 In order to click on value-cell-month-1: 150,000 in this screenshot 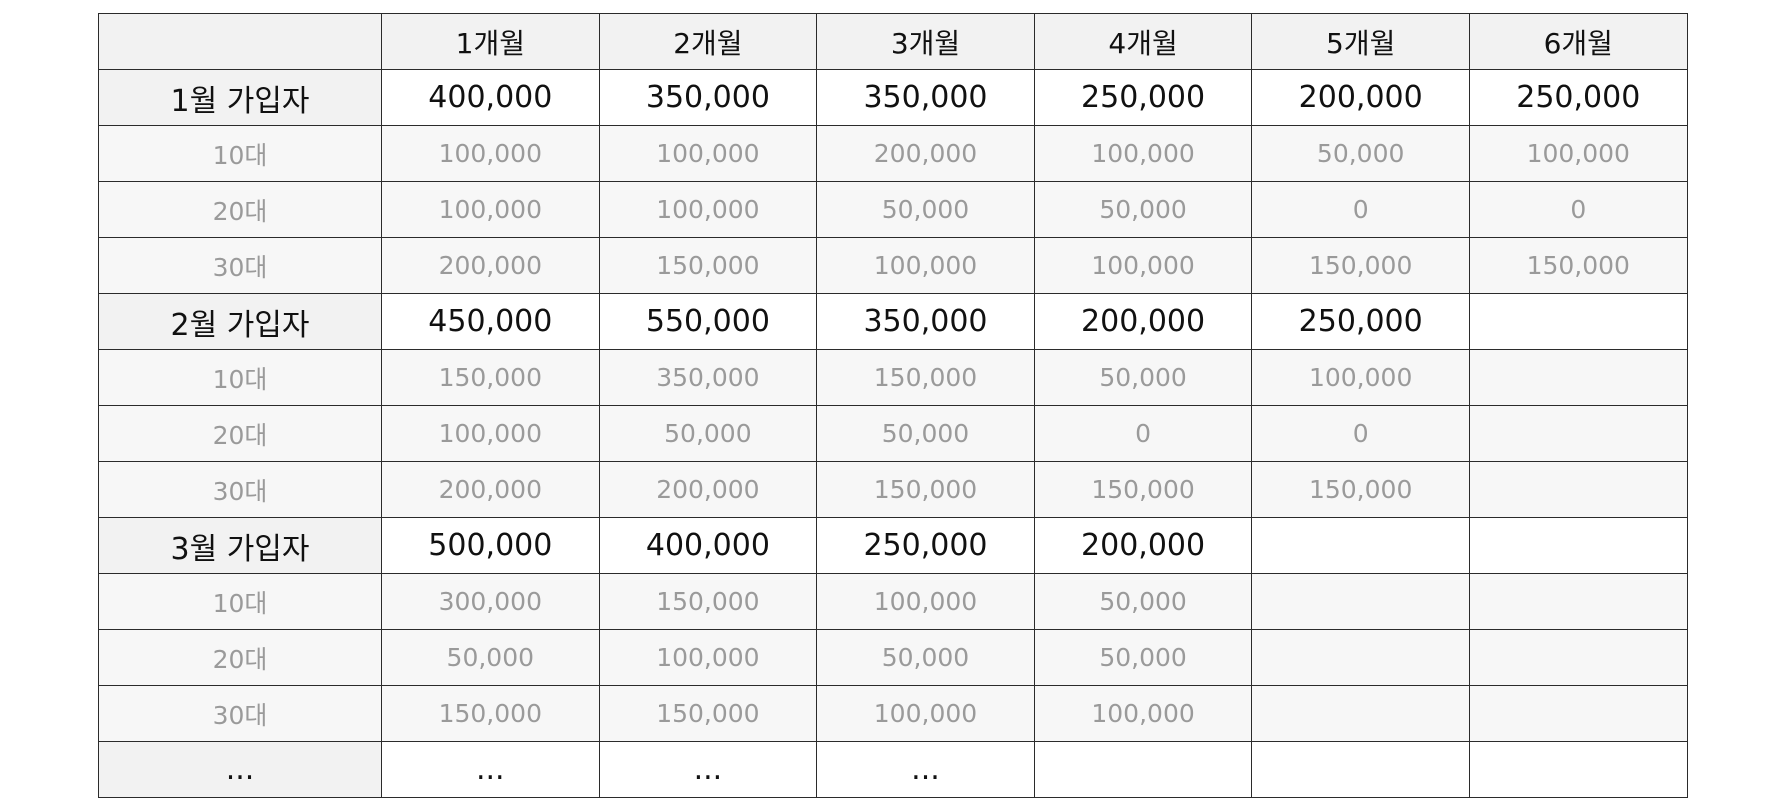, I will do `click(490, 377)`.